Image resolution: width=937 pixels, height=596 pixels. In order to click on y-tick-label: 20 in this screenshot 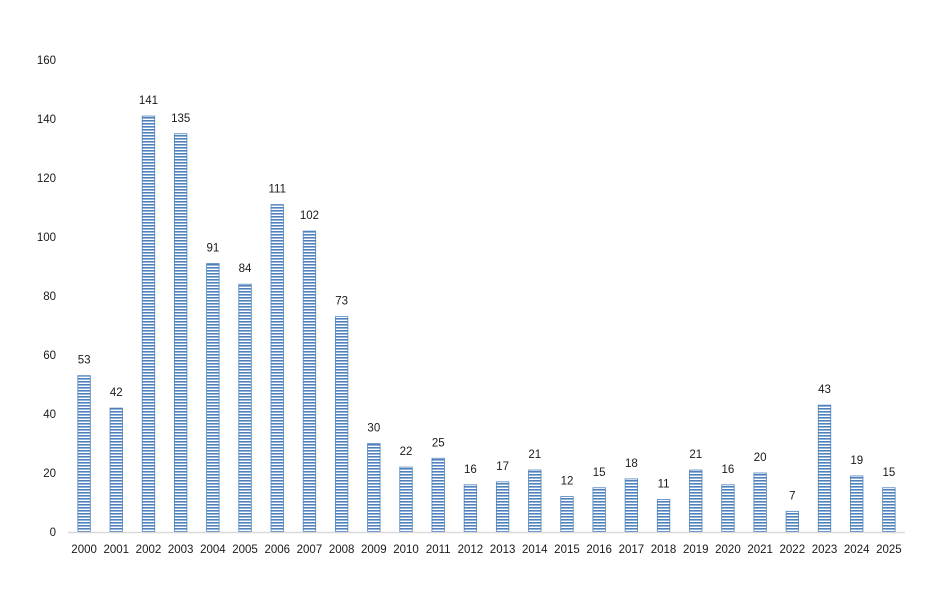, I will do `click(49, 474)`.